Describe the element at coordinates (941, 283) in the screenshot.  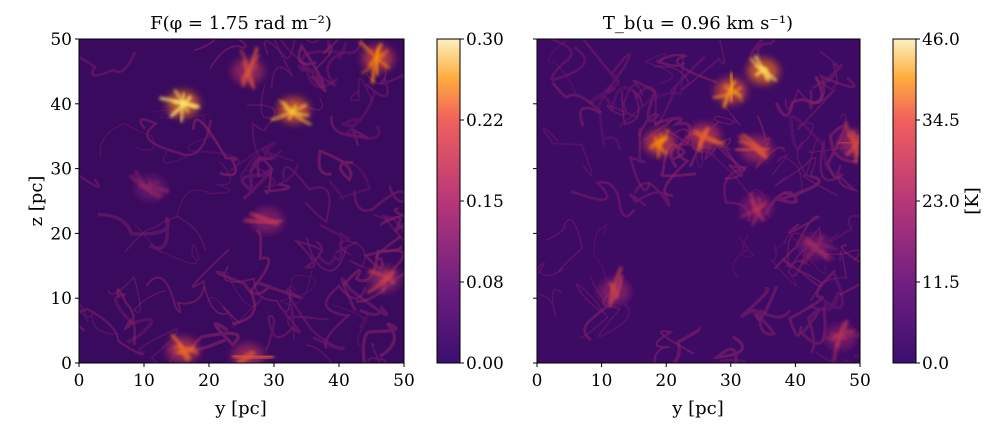
I see `colorbar-tick-label: 11.5` at that location.